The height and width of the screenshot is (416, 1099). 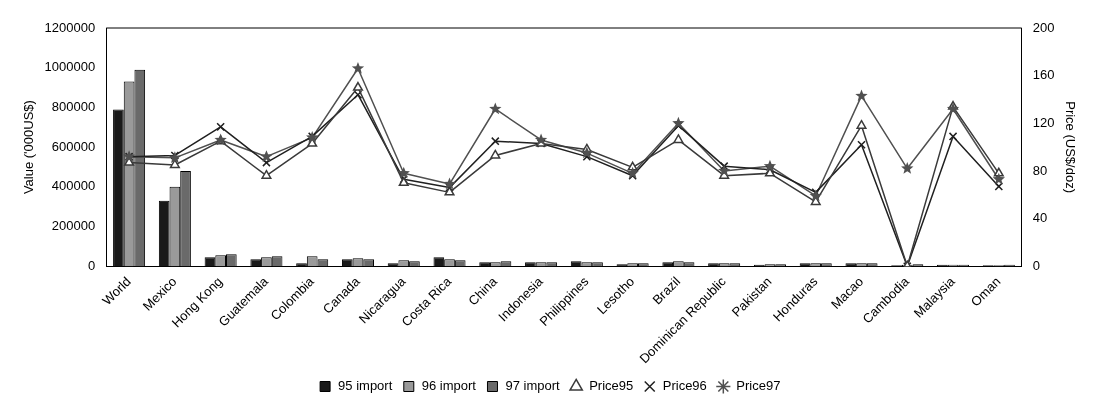 I want to click on y2-tick-label: 120, so click(x=1043, y=122).